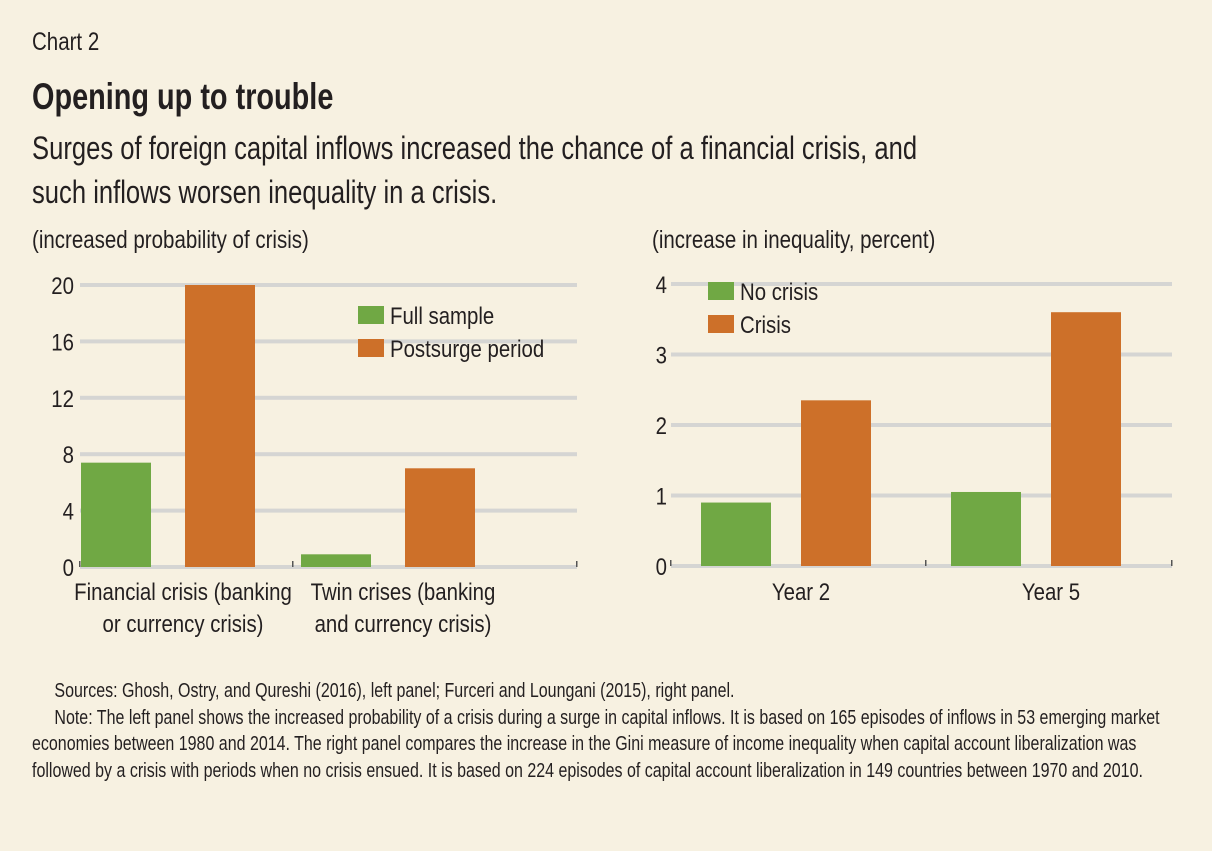 The height and width of the screenshot is (851, 1212). What do you see at coordinates (62, 398) in the screenshot?
I see `y-tick-label: 12` at bounding box center [62, 398].